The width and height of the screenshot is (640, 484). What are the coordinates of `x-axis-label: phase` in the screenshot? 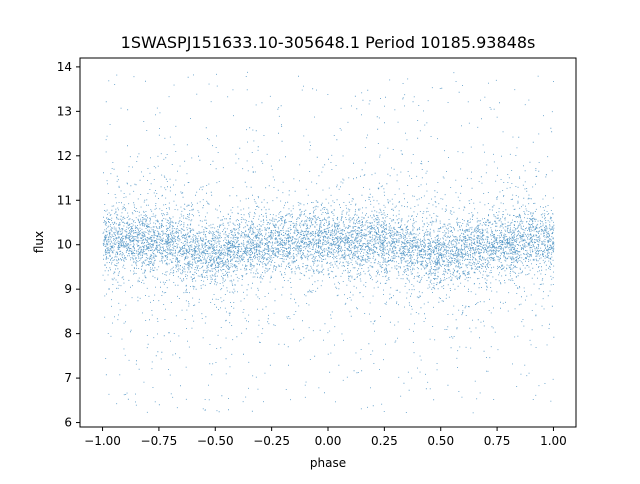 It's located at (328, 463).